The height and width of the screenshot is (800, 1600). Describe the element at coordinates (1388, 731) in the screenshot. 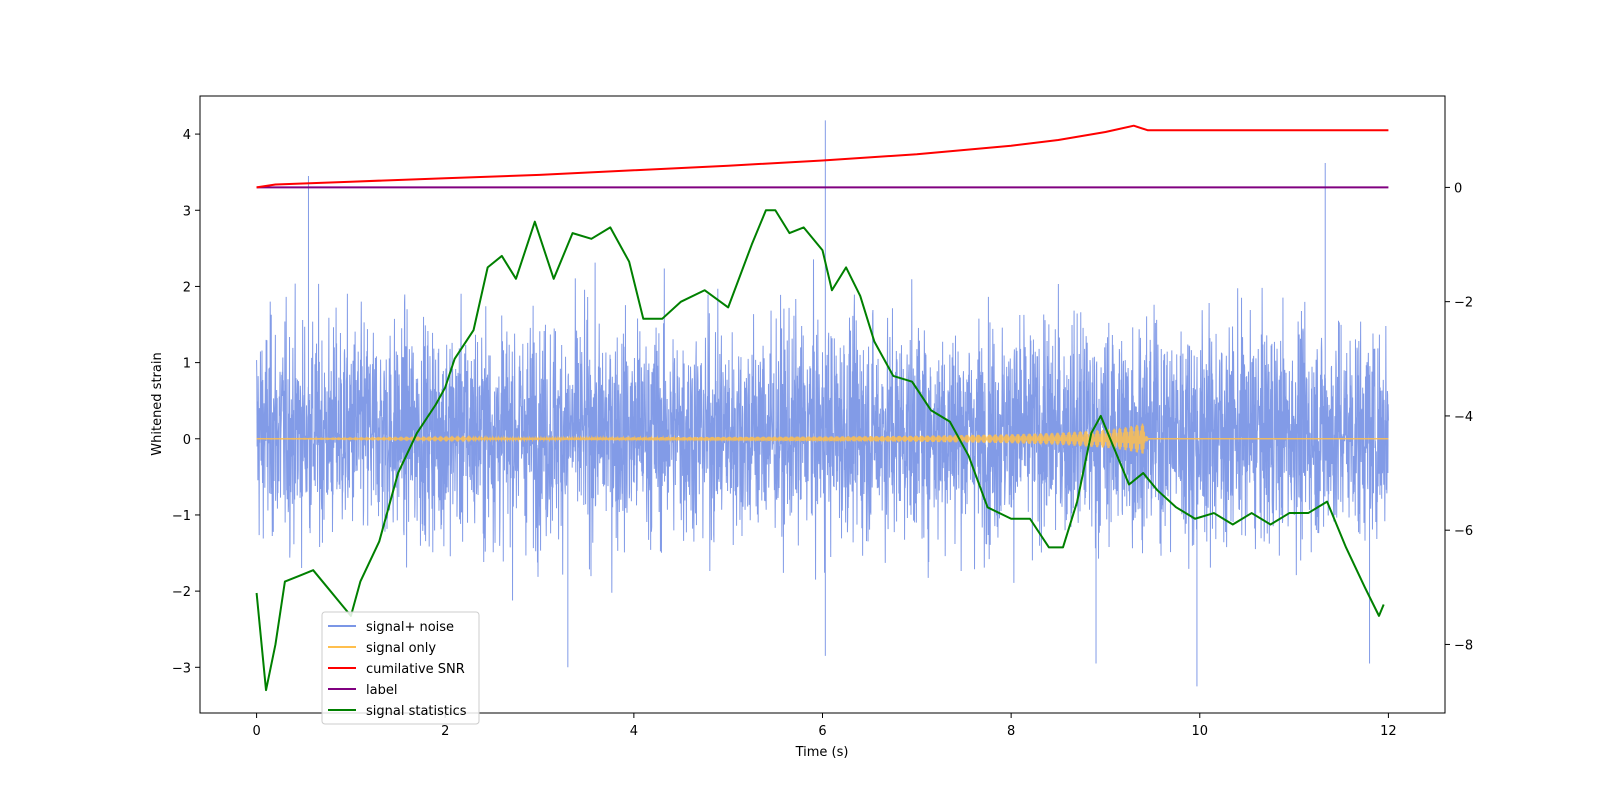

I see `x-tick-label: 12` at that location.